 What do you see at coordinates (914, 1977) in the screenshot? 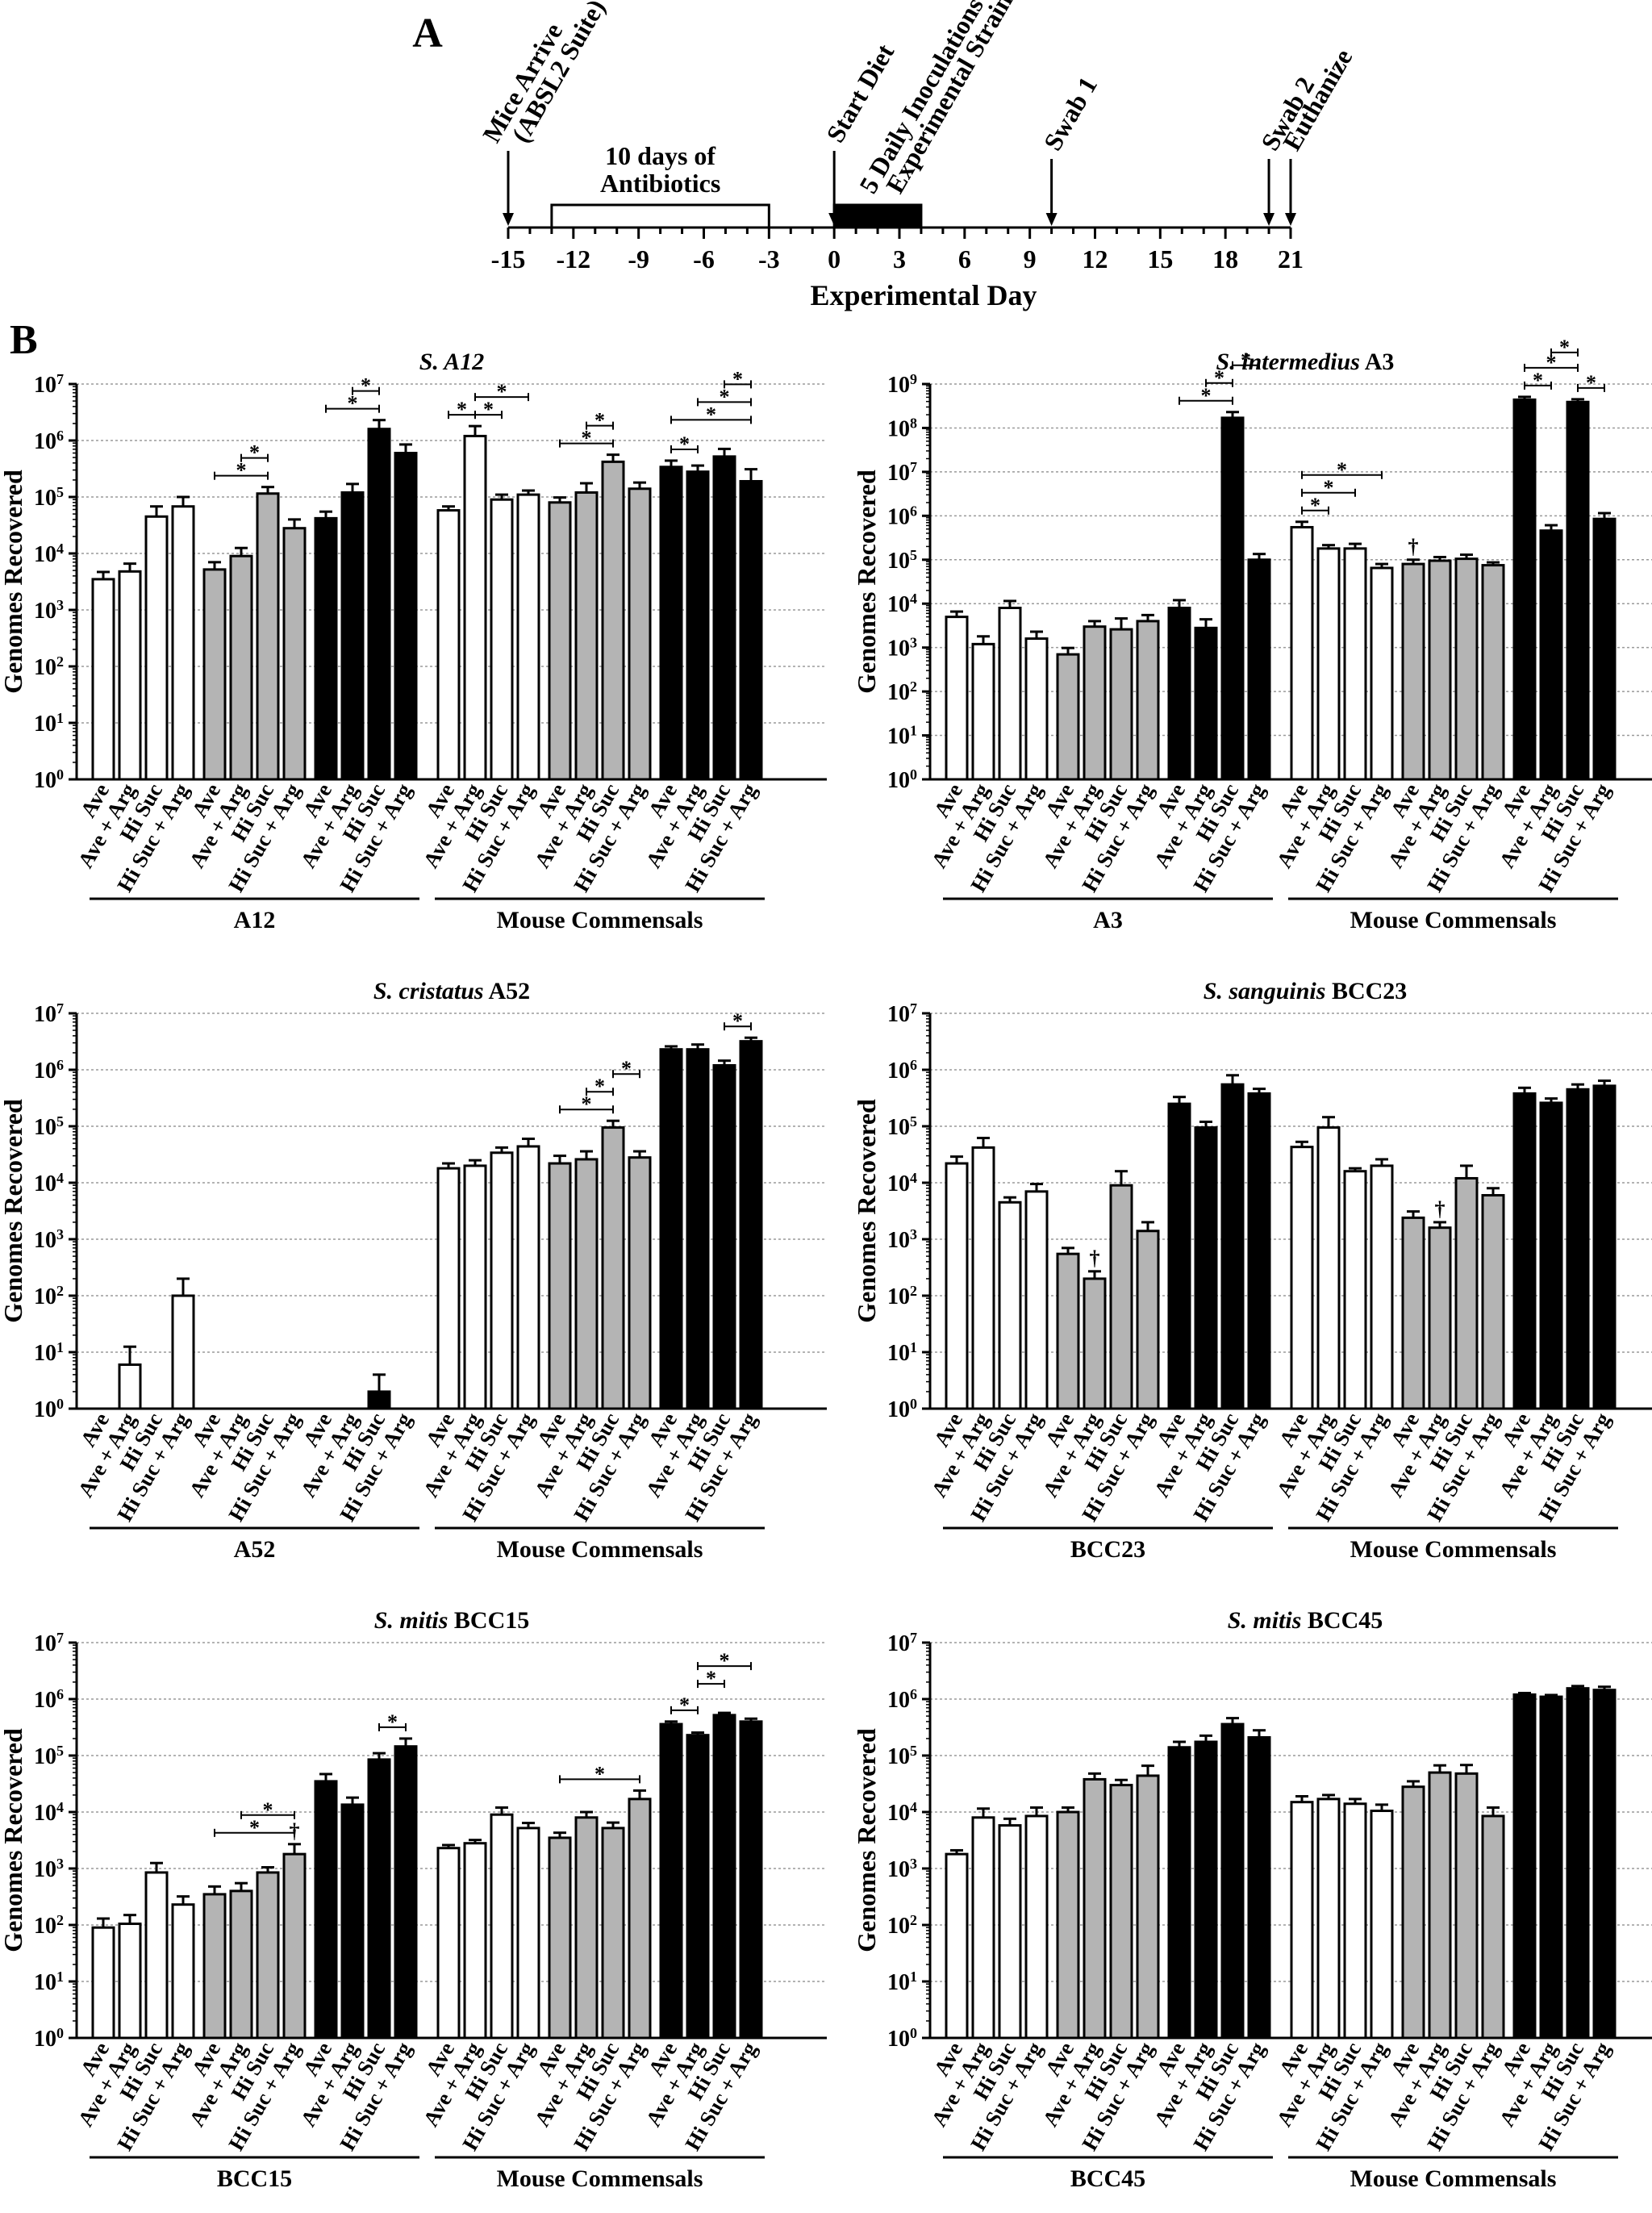
I see `y-tick-exp: 1` at bounding box center [914, 1977].